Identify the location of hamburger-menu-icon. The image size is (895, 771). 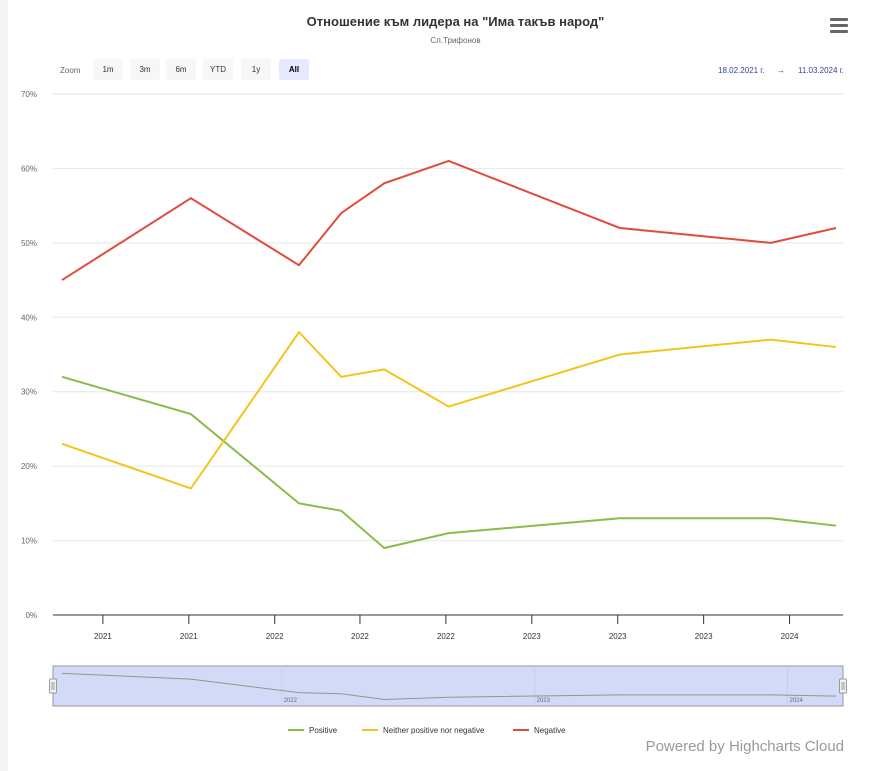
(839, 26).